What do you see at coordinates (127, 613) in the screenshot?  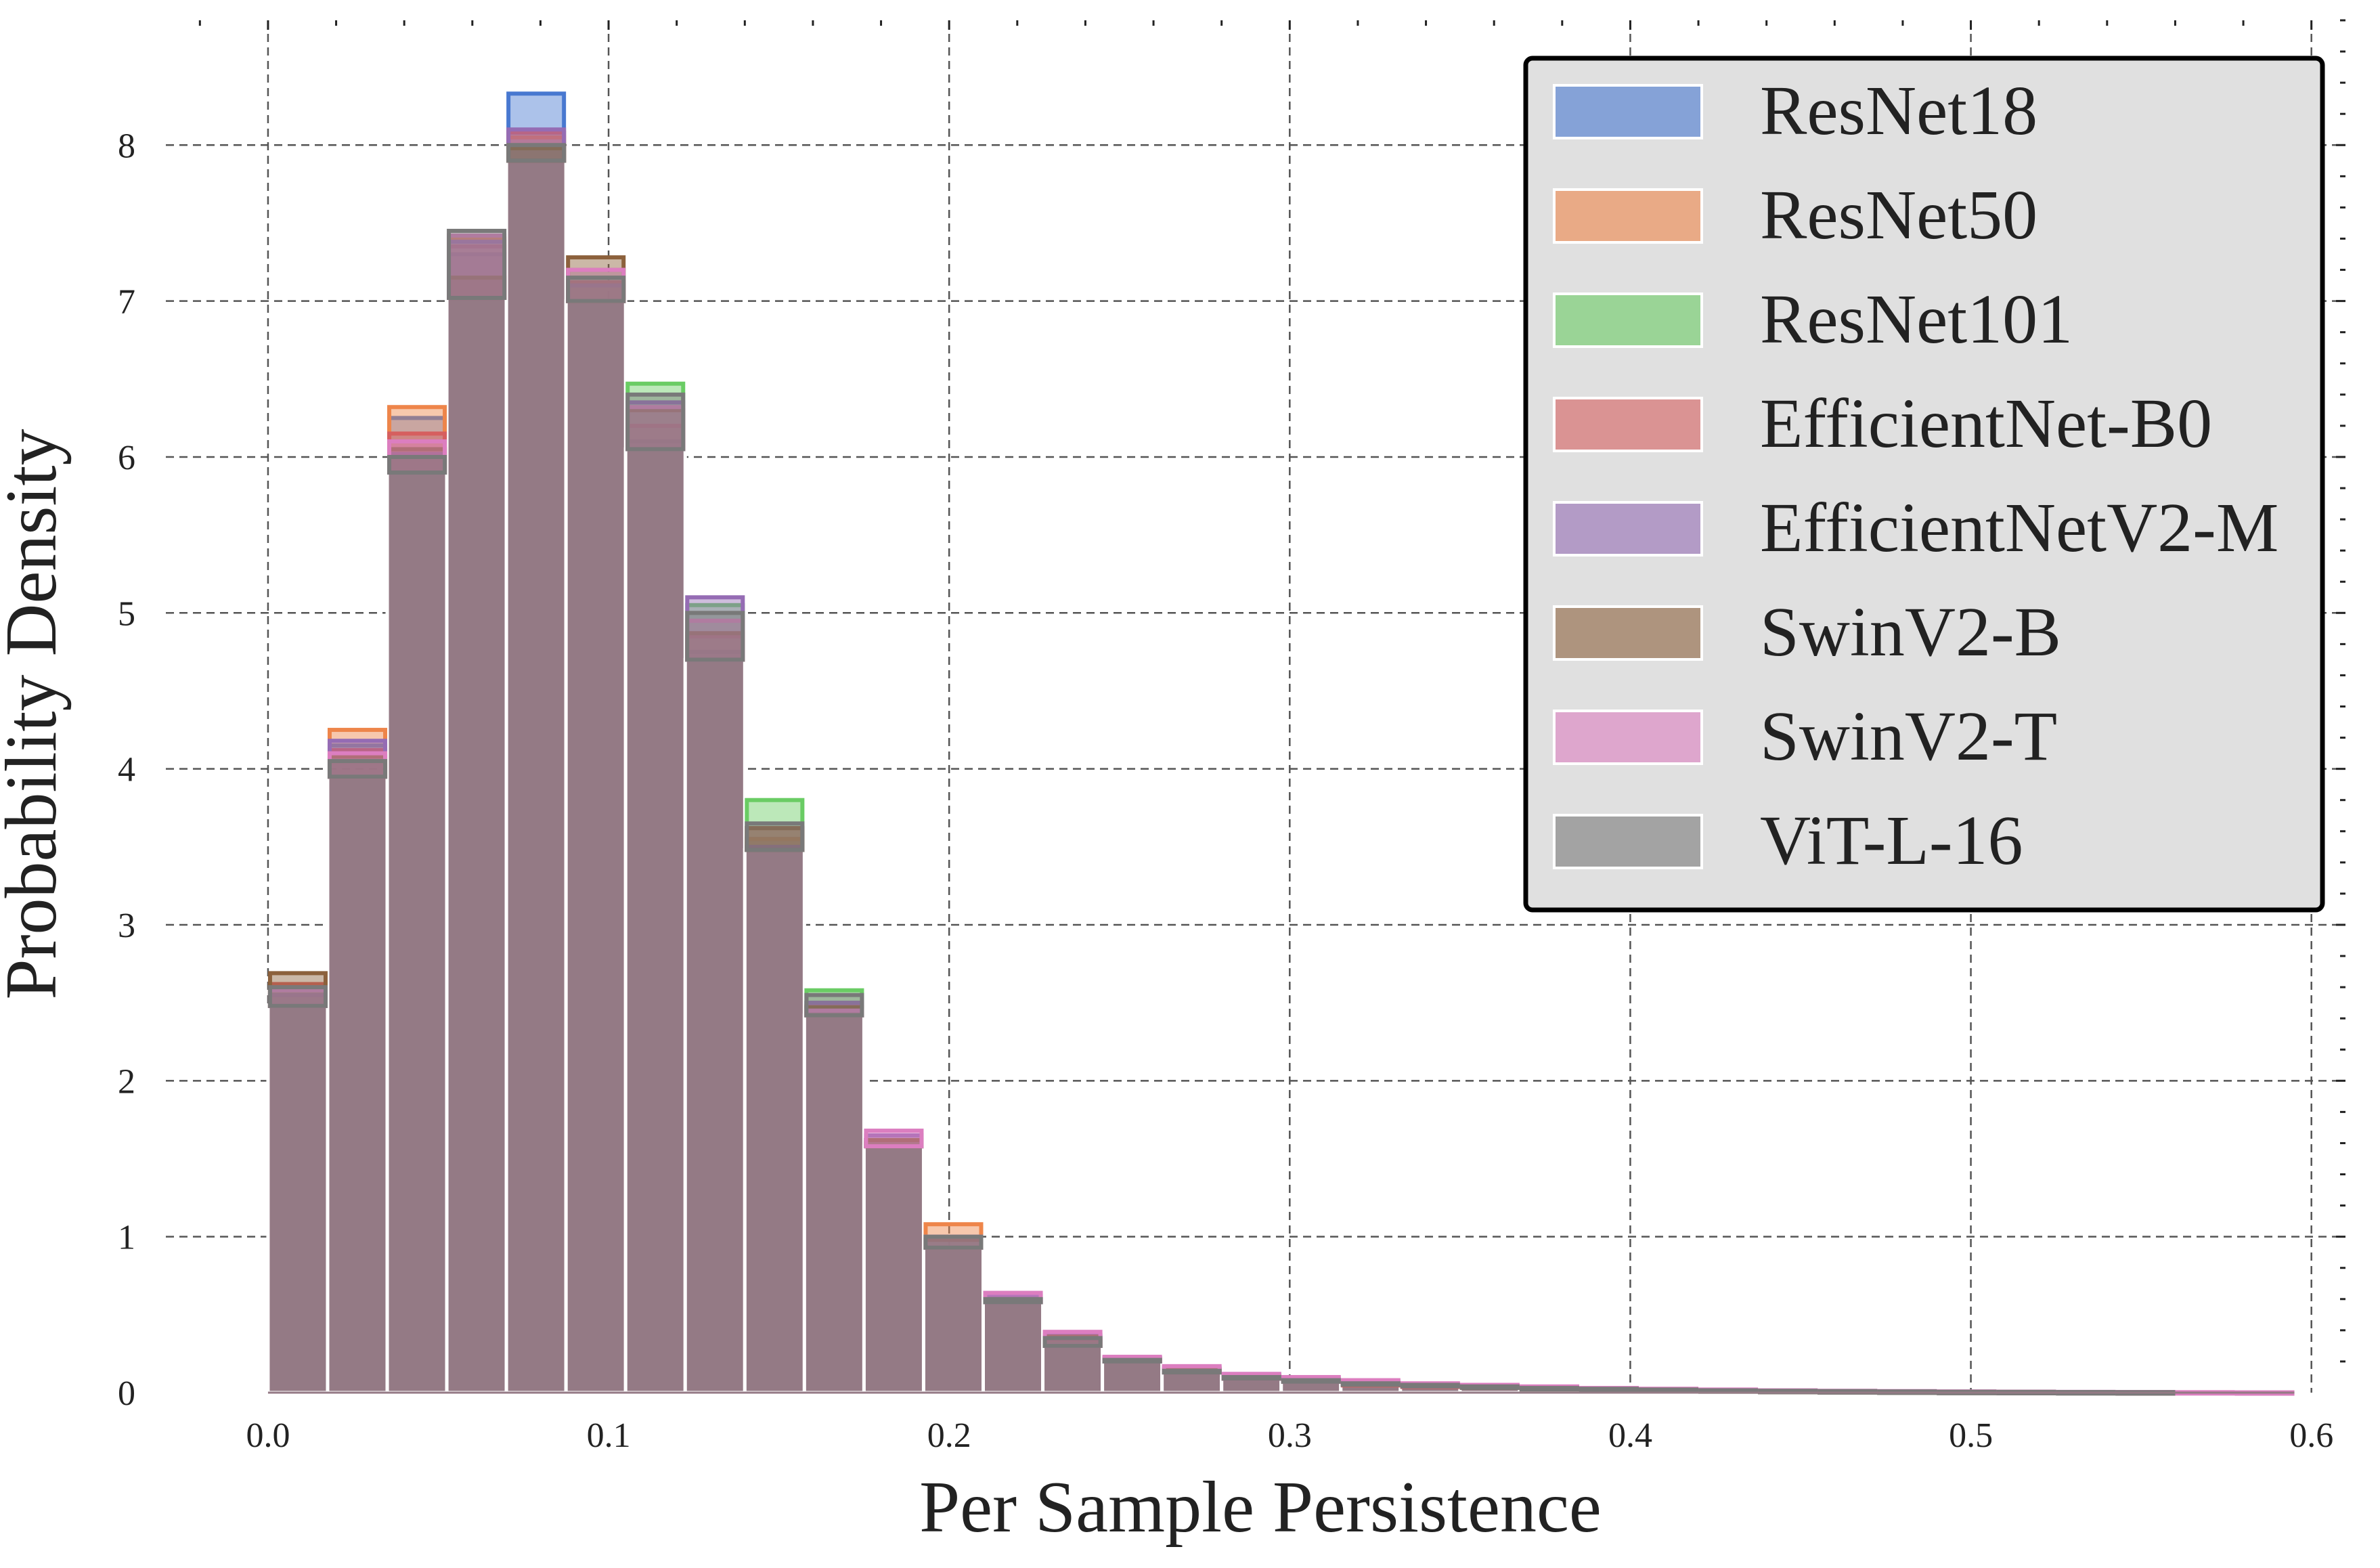 I see `y-tick-label: 5` at bounding box center [127, 613].